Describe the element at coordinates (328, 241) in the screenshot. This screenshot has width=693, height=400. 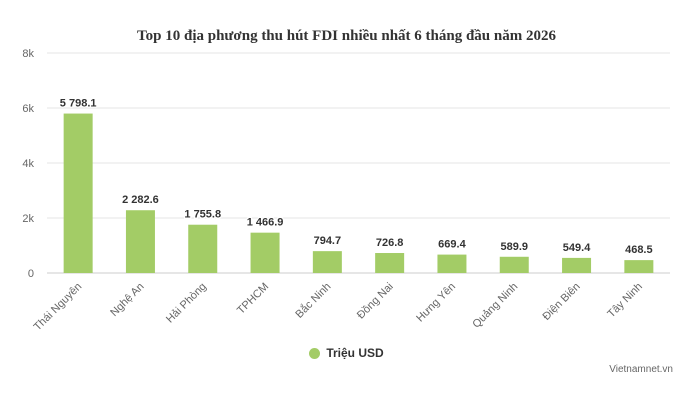
I see `data-label: 794.7` at that location.